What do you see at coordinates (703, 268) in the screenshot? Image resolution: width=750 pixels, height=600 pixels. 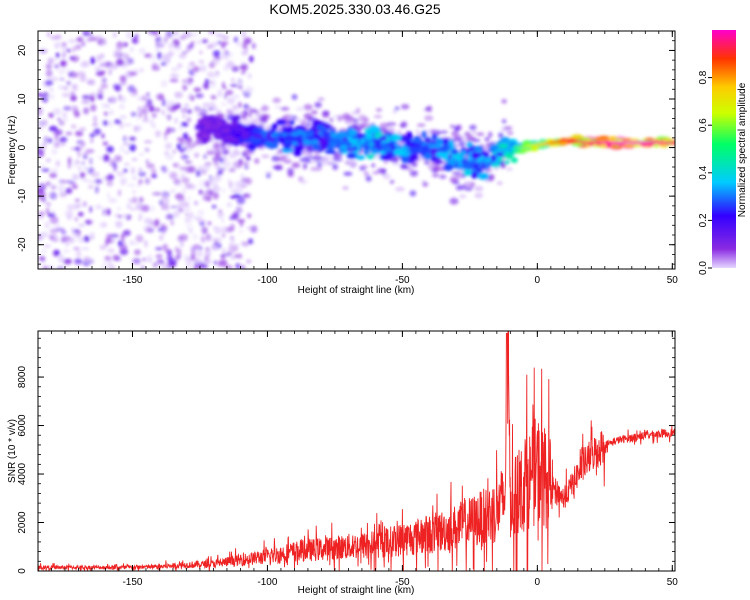 I see `colorbar-tick-label: 0.0` at bounding box center [703, 268].